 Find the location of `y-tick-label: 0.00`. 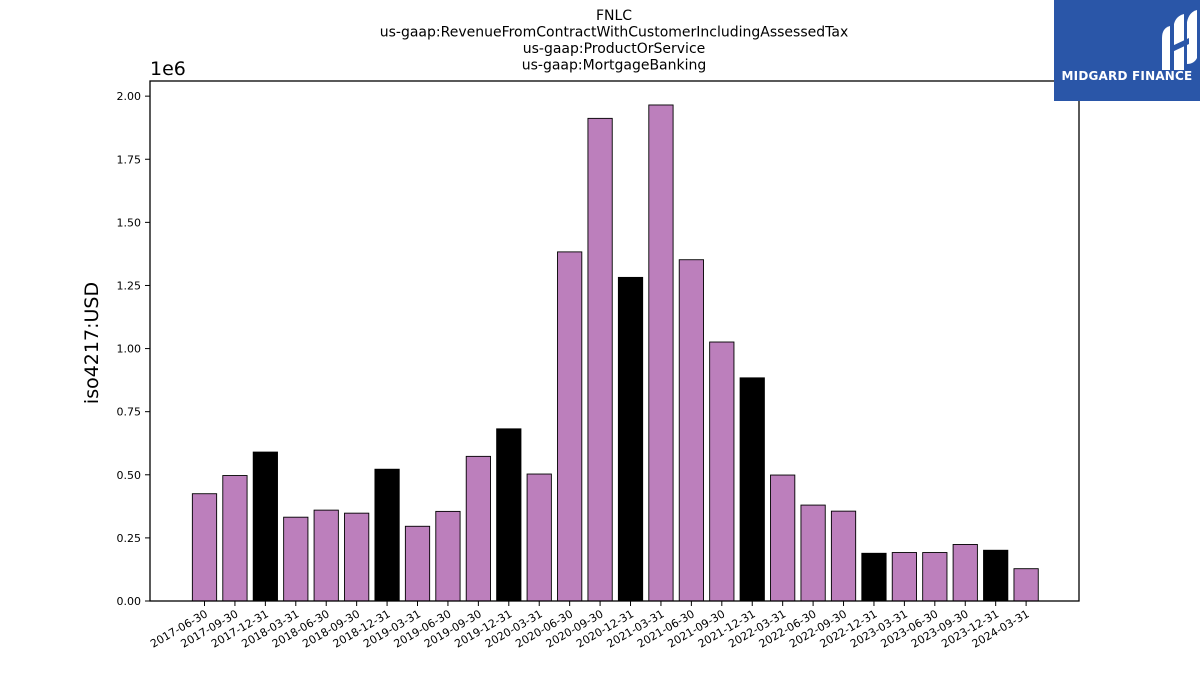

y-tick-label: 0.00 is located at coordinates (129, 601).